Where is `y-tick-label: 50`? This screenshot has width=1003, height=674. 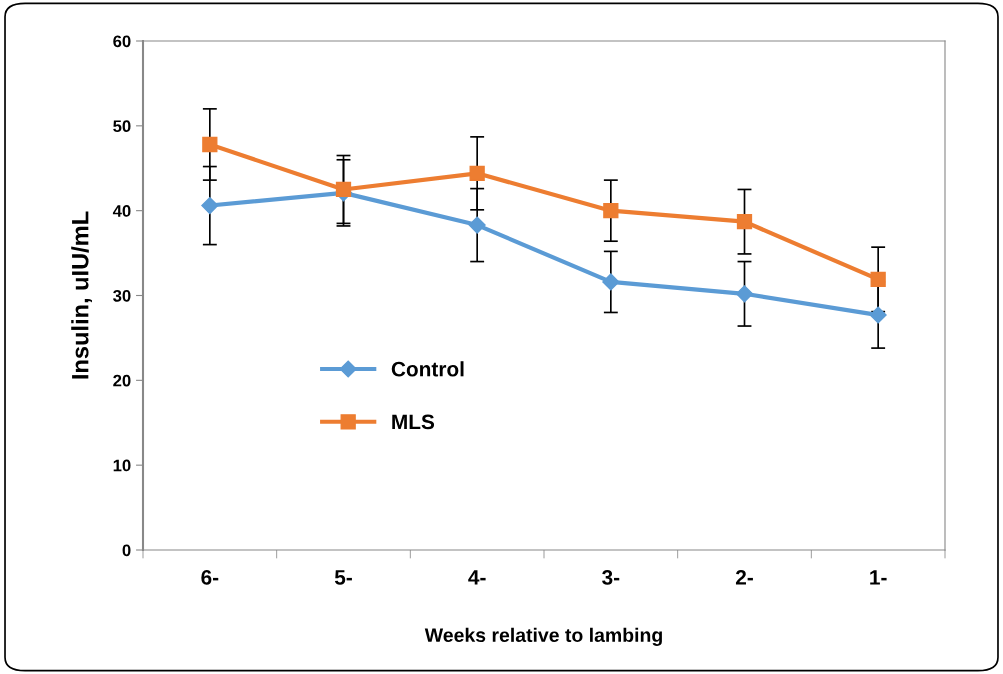
y-tick-label: 50 is located at coordinates (122, 126).